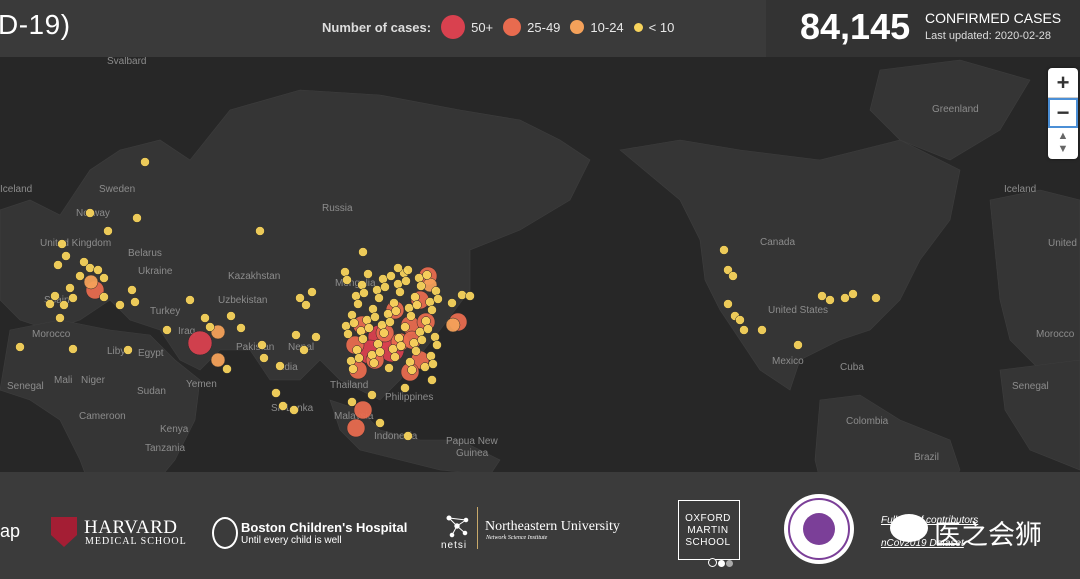 The image size is (1080, 579). What do you see at coordinates (552, 526) in the screenshot?
I see `northeastern-logo-name: Northeastern University` at bounding box center [552, 526].